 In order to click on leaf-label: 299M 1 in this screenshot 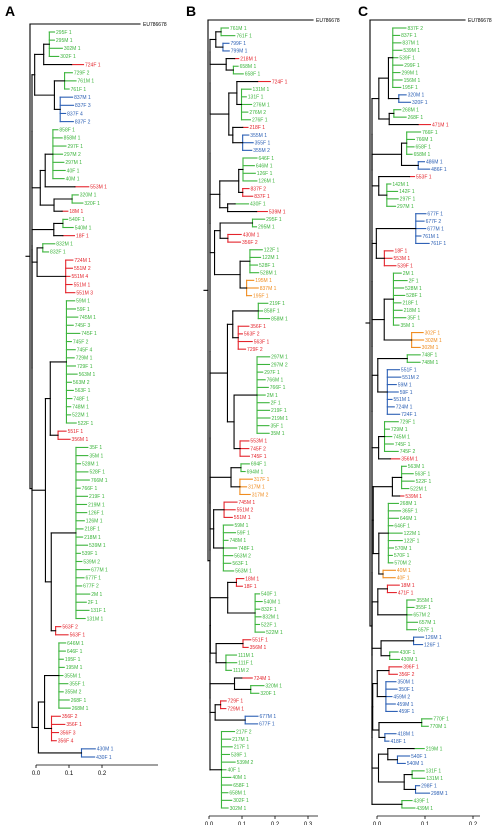, I will do `click(409, 73)`.